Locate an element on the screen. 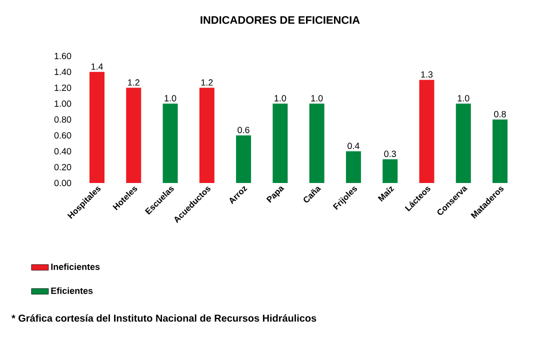 The height and width of the screenshot is (341, 550). y-tick-label: 0.40 is located at coordinates (63, 151).